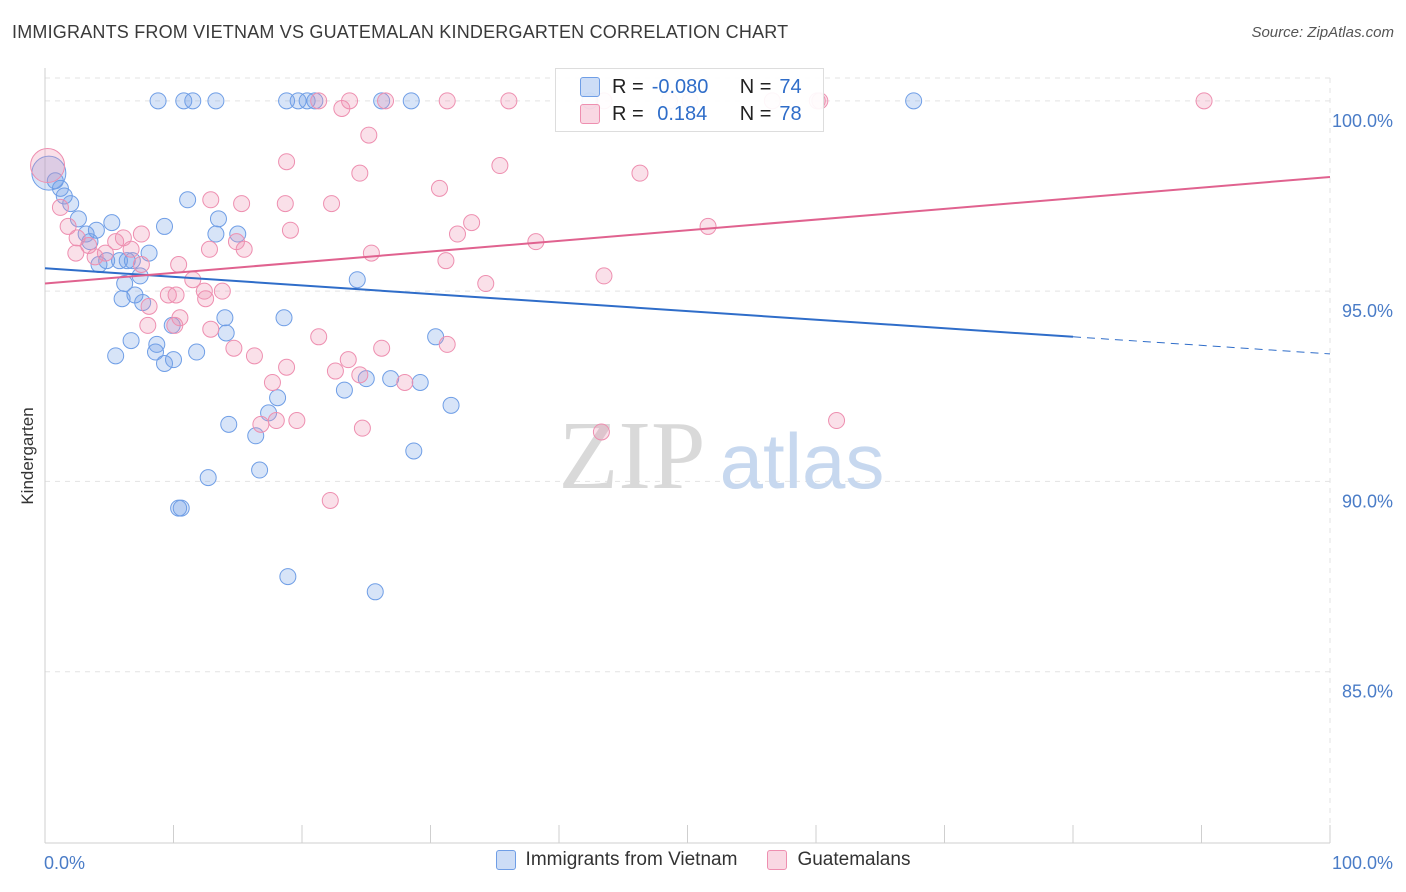 This screenshot has width=1406, height=892. I want to click on stats-r-value-guatemalans: 0.184, so click(679, 113).